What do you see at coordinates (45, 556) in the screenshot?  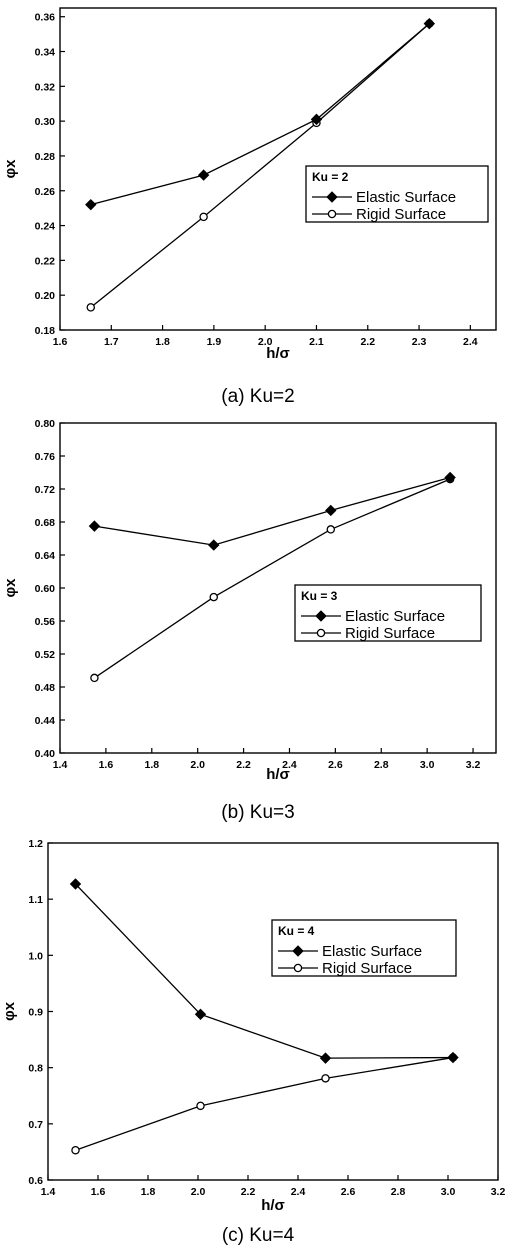 I see `y-tick-label: 0.64` at bounding box center [45, 556].